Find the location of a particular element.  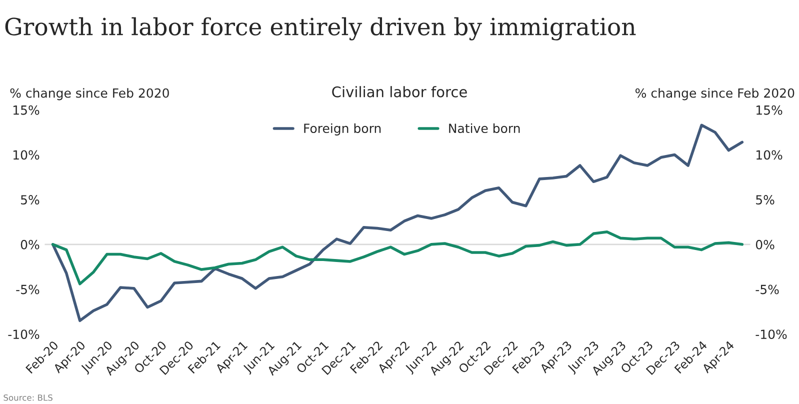

y2-tick-label: -5% is located at coordinates (767, 289).